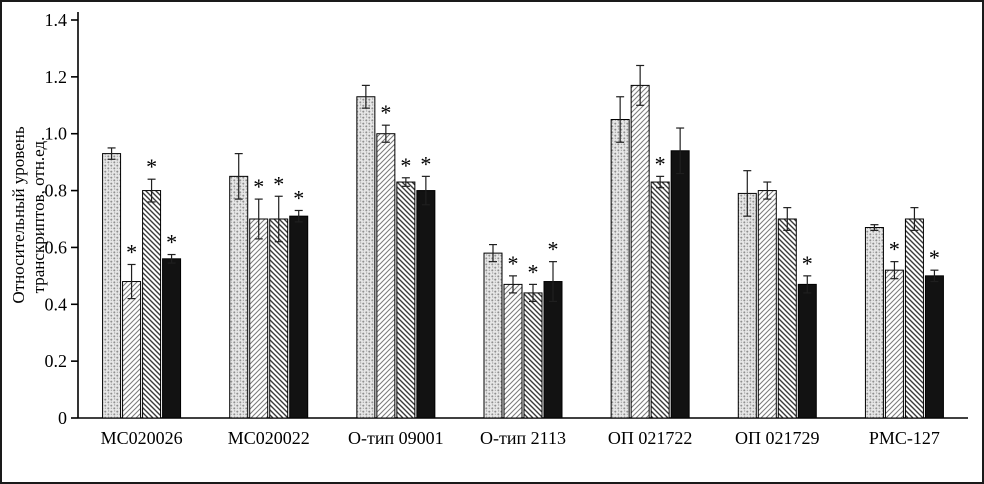  What do you see at coordinates (62, 418) in the screenshot?
I see `y-tick-label: 0` at bounding box center [62, 418].